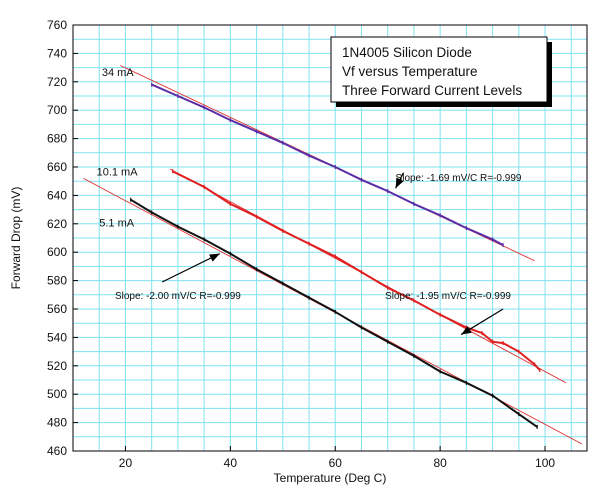 The width and height of the screenshot is (604, 497). Describe the element at coordinates (57, 224) in the screenshot. I see `y-tick-label: 620` at that location.